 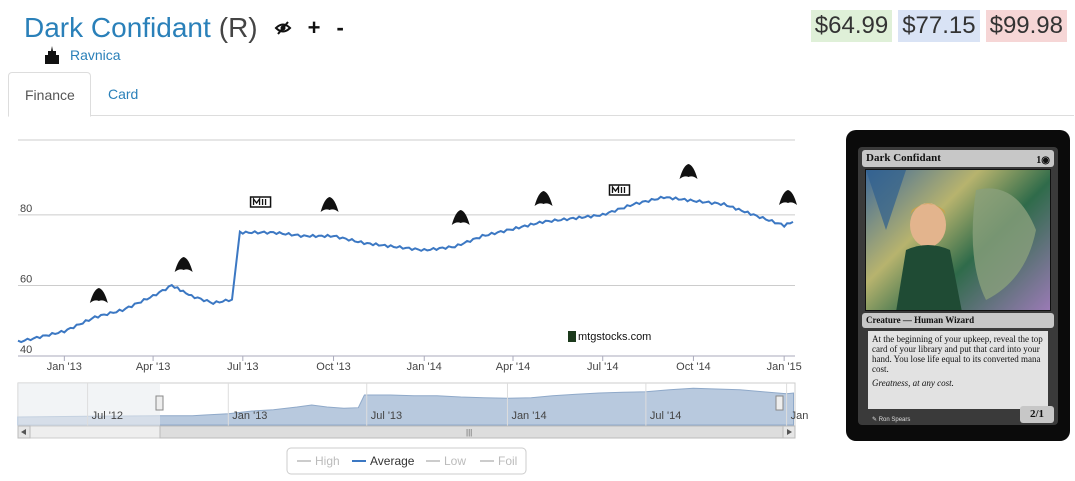 What do you see at coordinates (329, 204) in the screenshot?
I see `theros-icon` at bounding box center [329, 204].